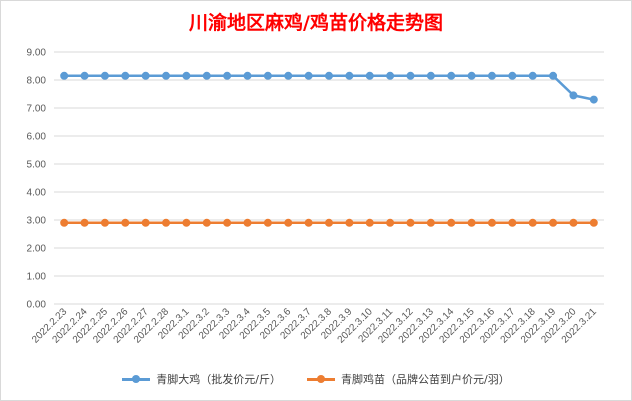 The image size is (632, 401). Describe the element at coordinates (37, 249) in the screenshot. I see `y-tick-label: 2.00` at that location.